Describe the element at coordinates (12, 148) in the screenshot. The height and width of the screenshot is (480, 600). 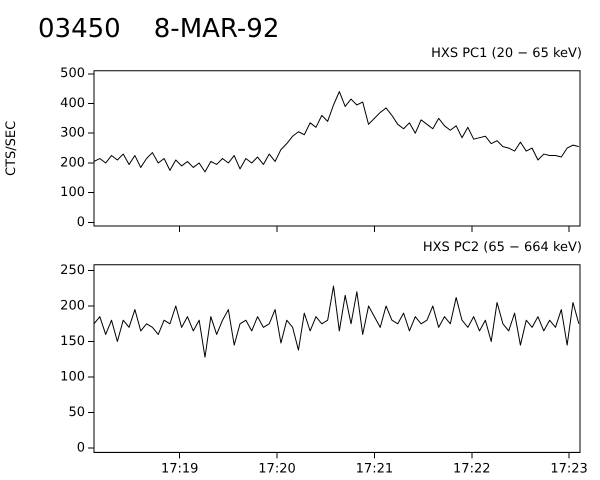
I see `y-axis-title: CTS/SEC` at that location.